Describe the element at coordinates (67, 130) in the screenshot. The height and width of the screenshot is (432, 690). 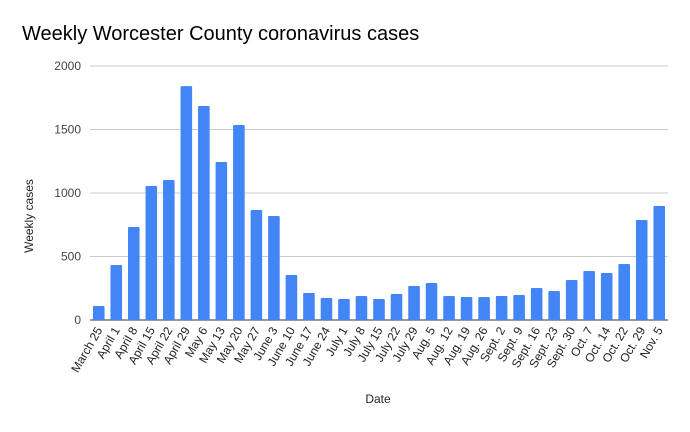
I see `y-tick-label: 1500` at that location.